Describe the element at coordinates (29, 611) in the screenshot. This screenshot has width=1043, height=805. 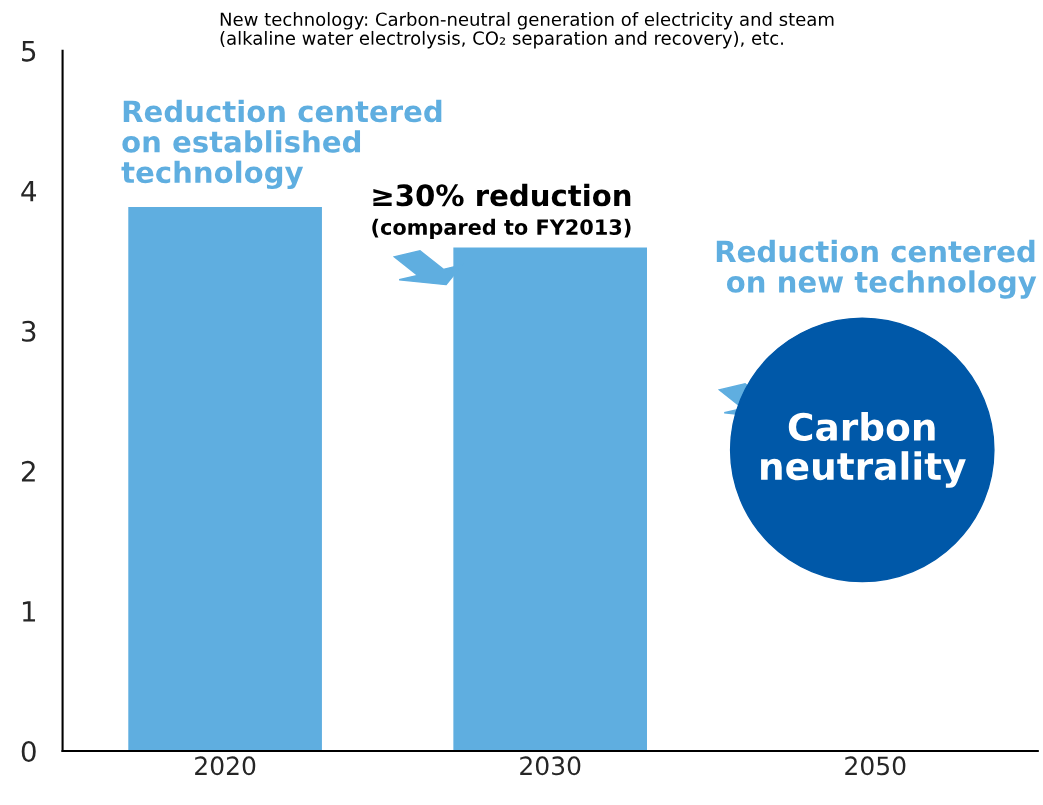
I see `y-tick-label: 1` at that location.